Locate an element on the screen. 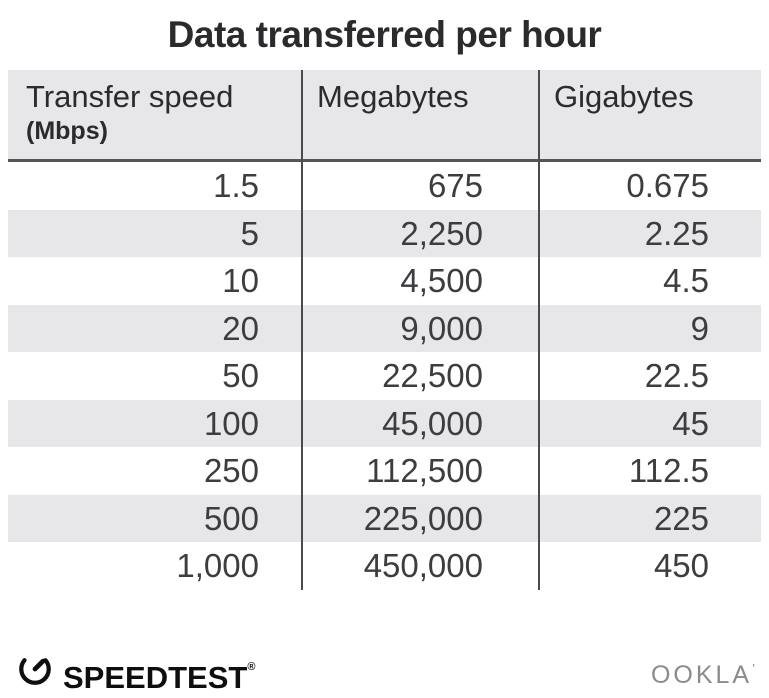  table-row: 1.5 675 0.675 is located at coordinates (384, 186).